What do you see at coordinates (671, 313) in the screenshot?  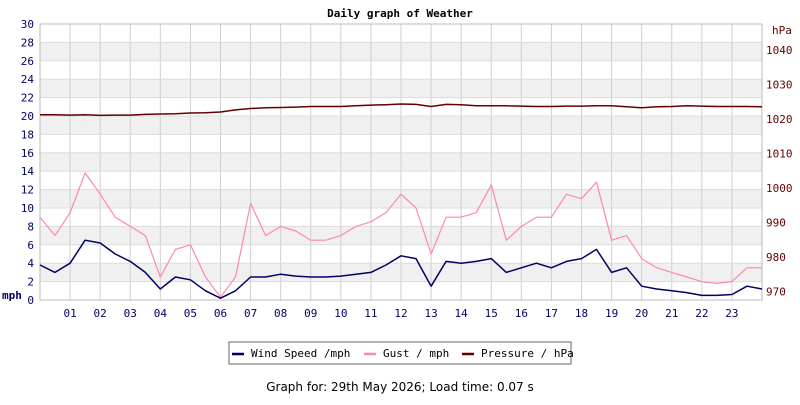 I see `x-tick-label: 21` at bounding box center [671, 313].